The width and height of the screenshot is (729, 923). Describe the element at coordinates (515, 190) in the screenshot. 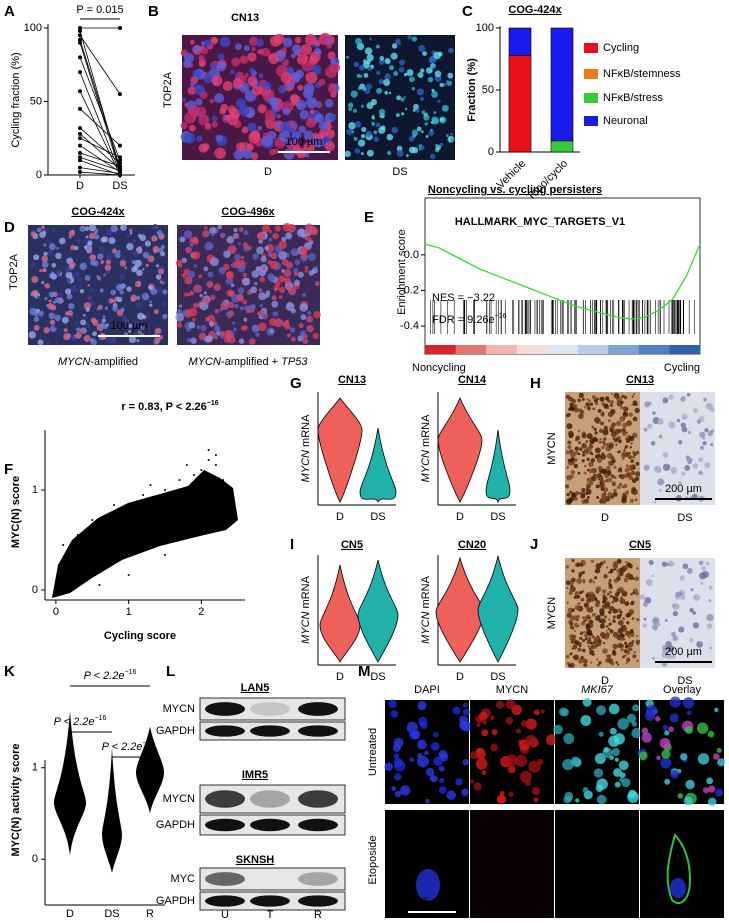

I see `chart-title: Noncycling vs. cycling persisters` at that location.